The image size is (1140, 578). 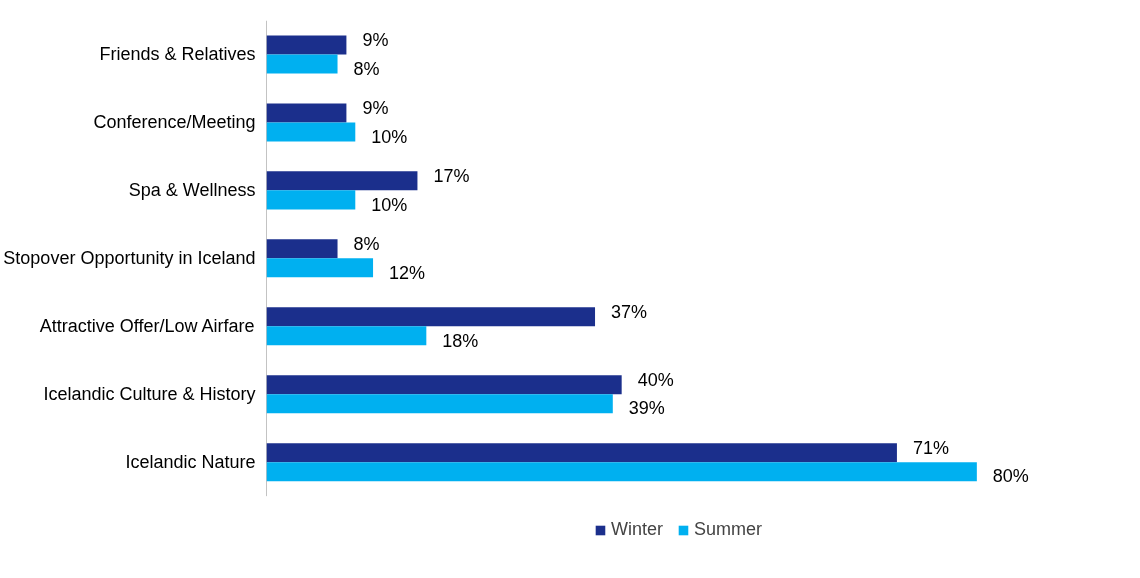 What do you see at coordinates (930, 447) in the screenshot?
I see `data-label: 71%` at bounding box center [930, 447].